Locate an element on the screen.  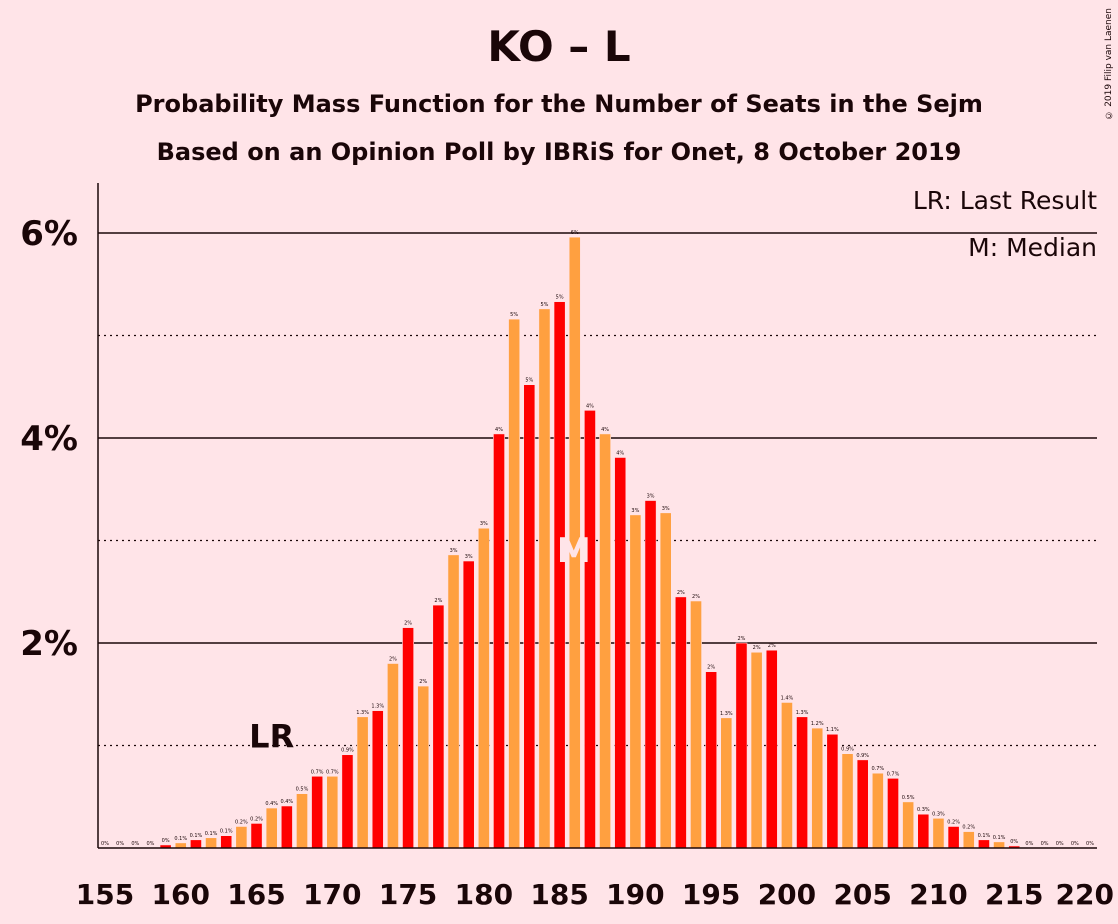
x-tick-label: 200 is located at coordinates (787, 894).